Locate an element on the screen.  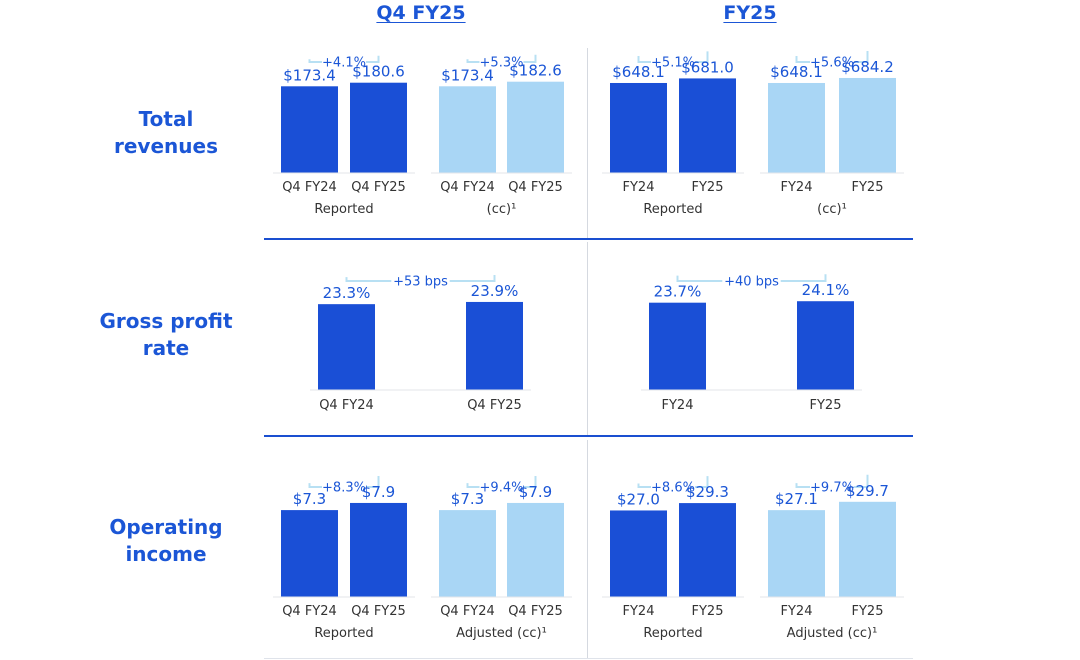
delta-label: +9.4% is located at coordinates (502, 488).